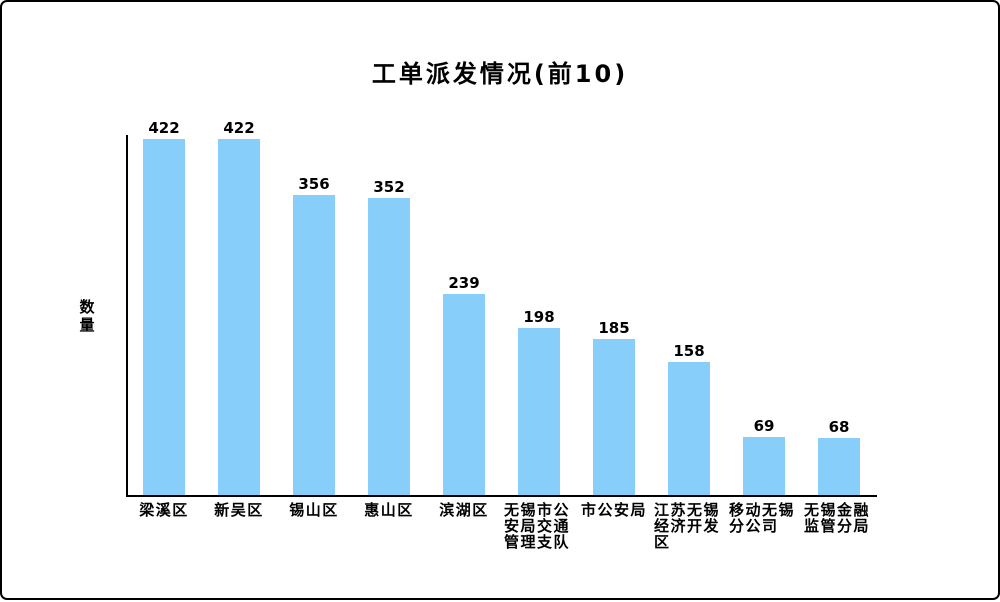 Image resolution: width=1000 pixels, height=602 pixels. I want to click on bar-value-label: 185, so click(614, 328).